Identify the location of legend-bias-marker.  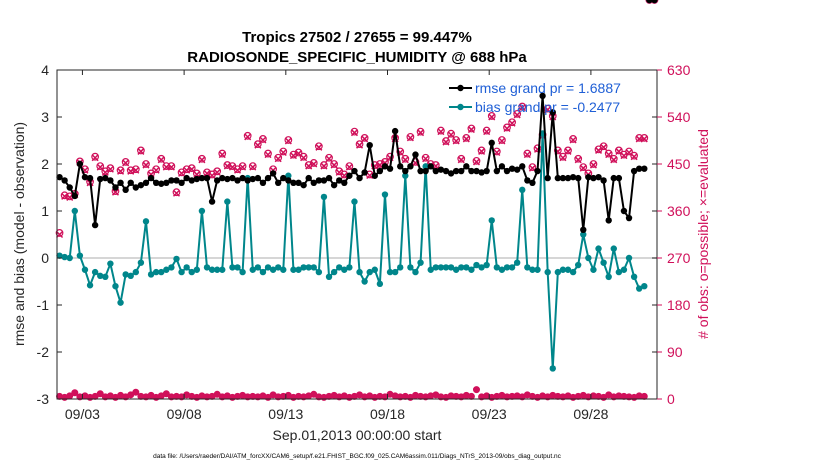
(460, 107).